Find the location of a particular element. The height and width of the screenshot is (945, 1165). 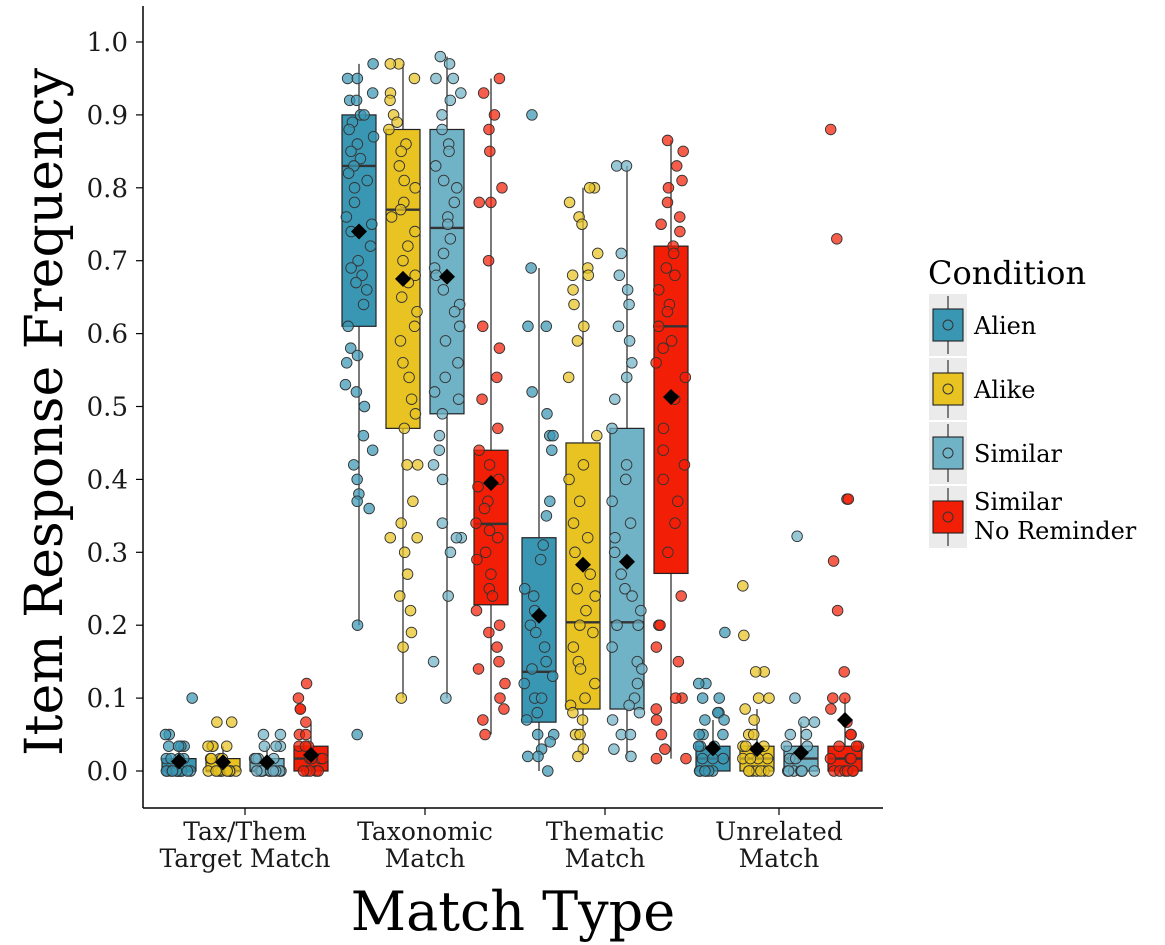

legend-key-point is located at coordinates (948, 517).